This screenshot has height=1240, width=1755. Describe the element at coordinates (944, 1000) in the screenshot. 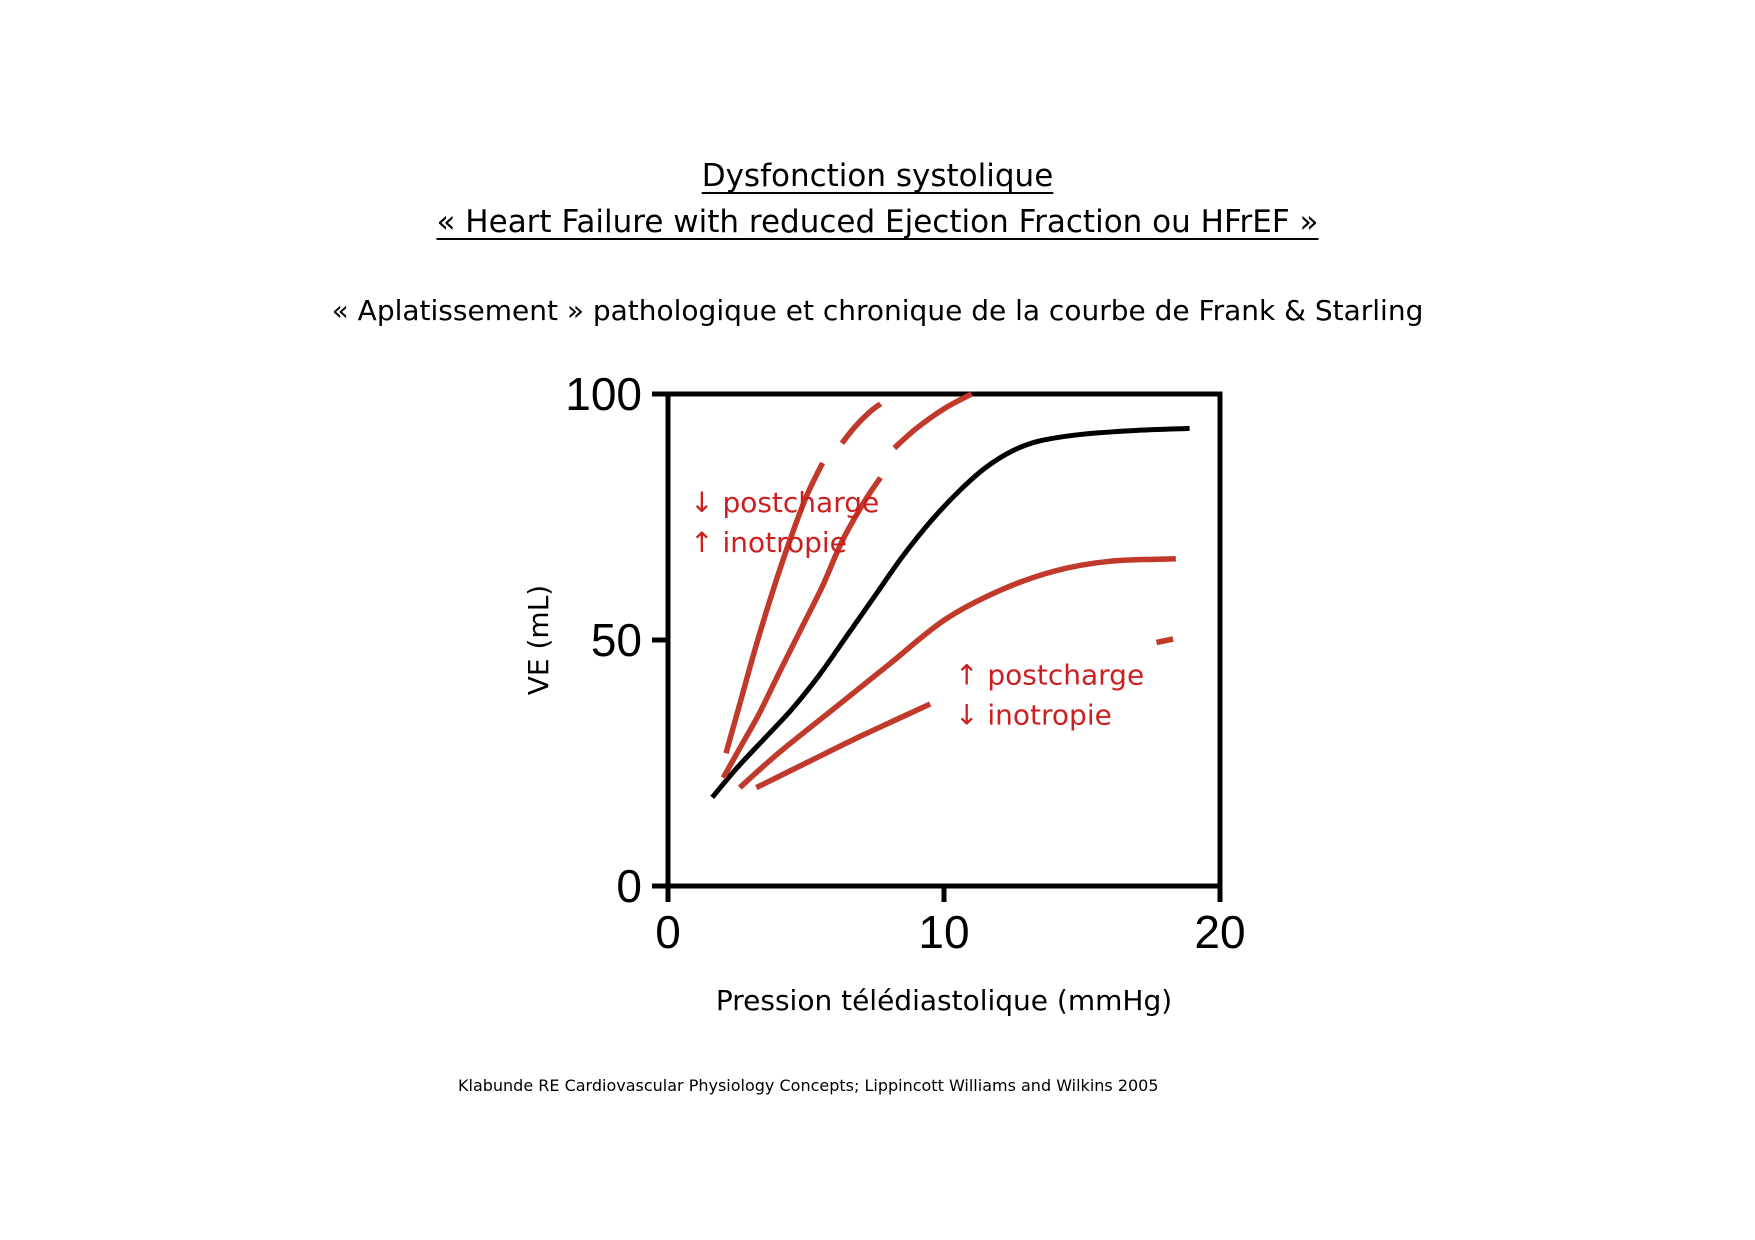

I see `x-axis-label: Pression télédiastolique (mmHg)` at that location.